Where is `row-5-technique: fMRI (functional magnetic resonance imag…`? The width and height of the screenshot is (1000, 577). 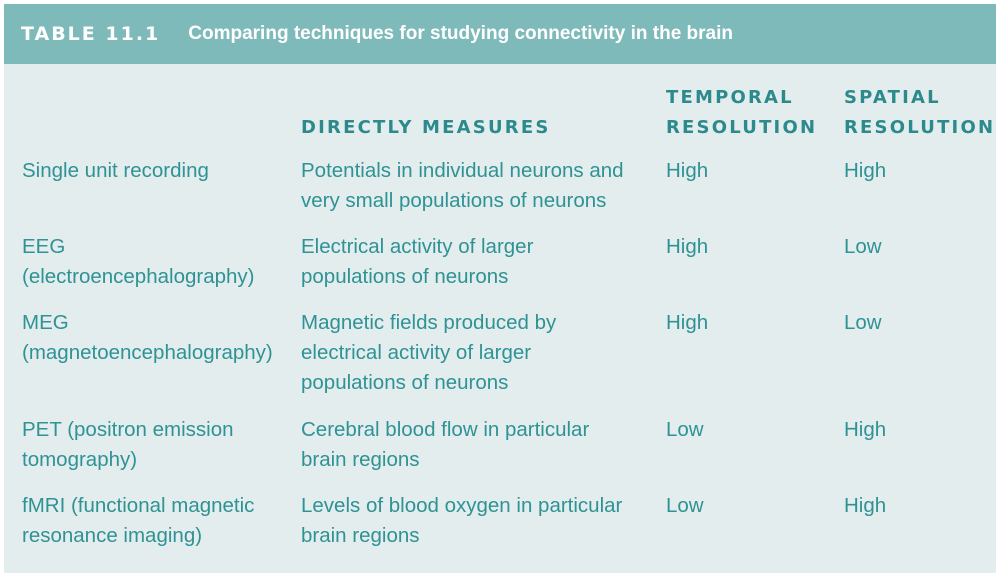
row-5-technique: fMRI (functional magnetic resonance imag… is located at coordinates (138, 520).